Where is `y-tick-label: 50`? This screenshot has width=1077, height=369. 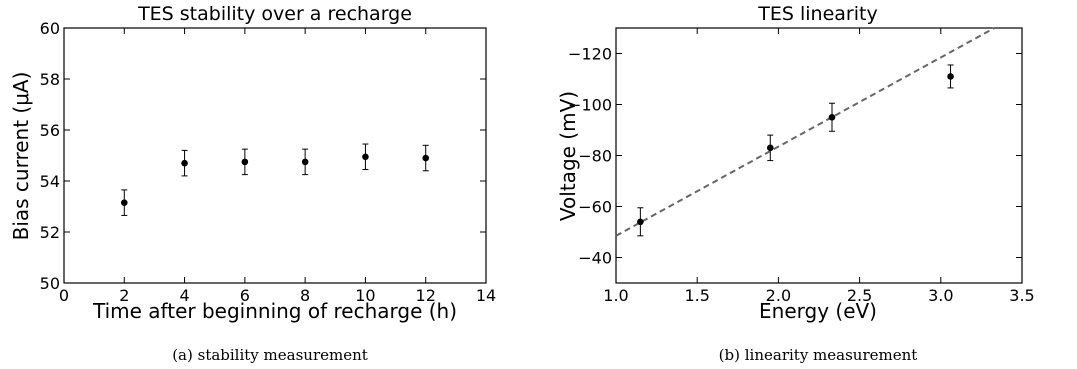
y-tick-label: 50 is located at coordinates (50, 283).